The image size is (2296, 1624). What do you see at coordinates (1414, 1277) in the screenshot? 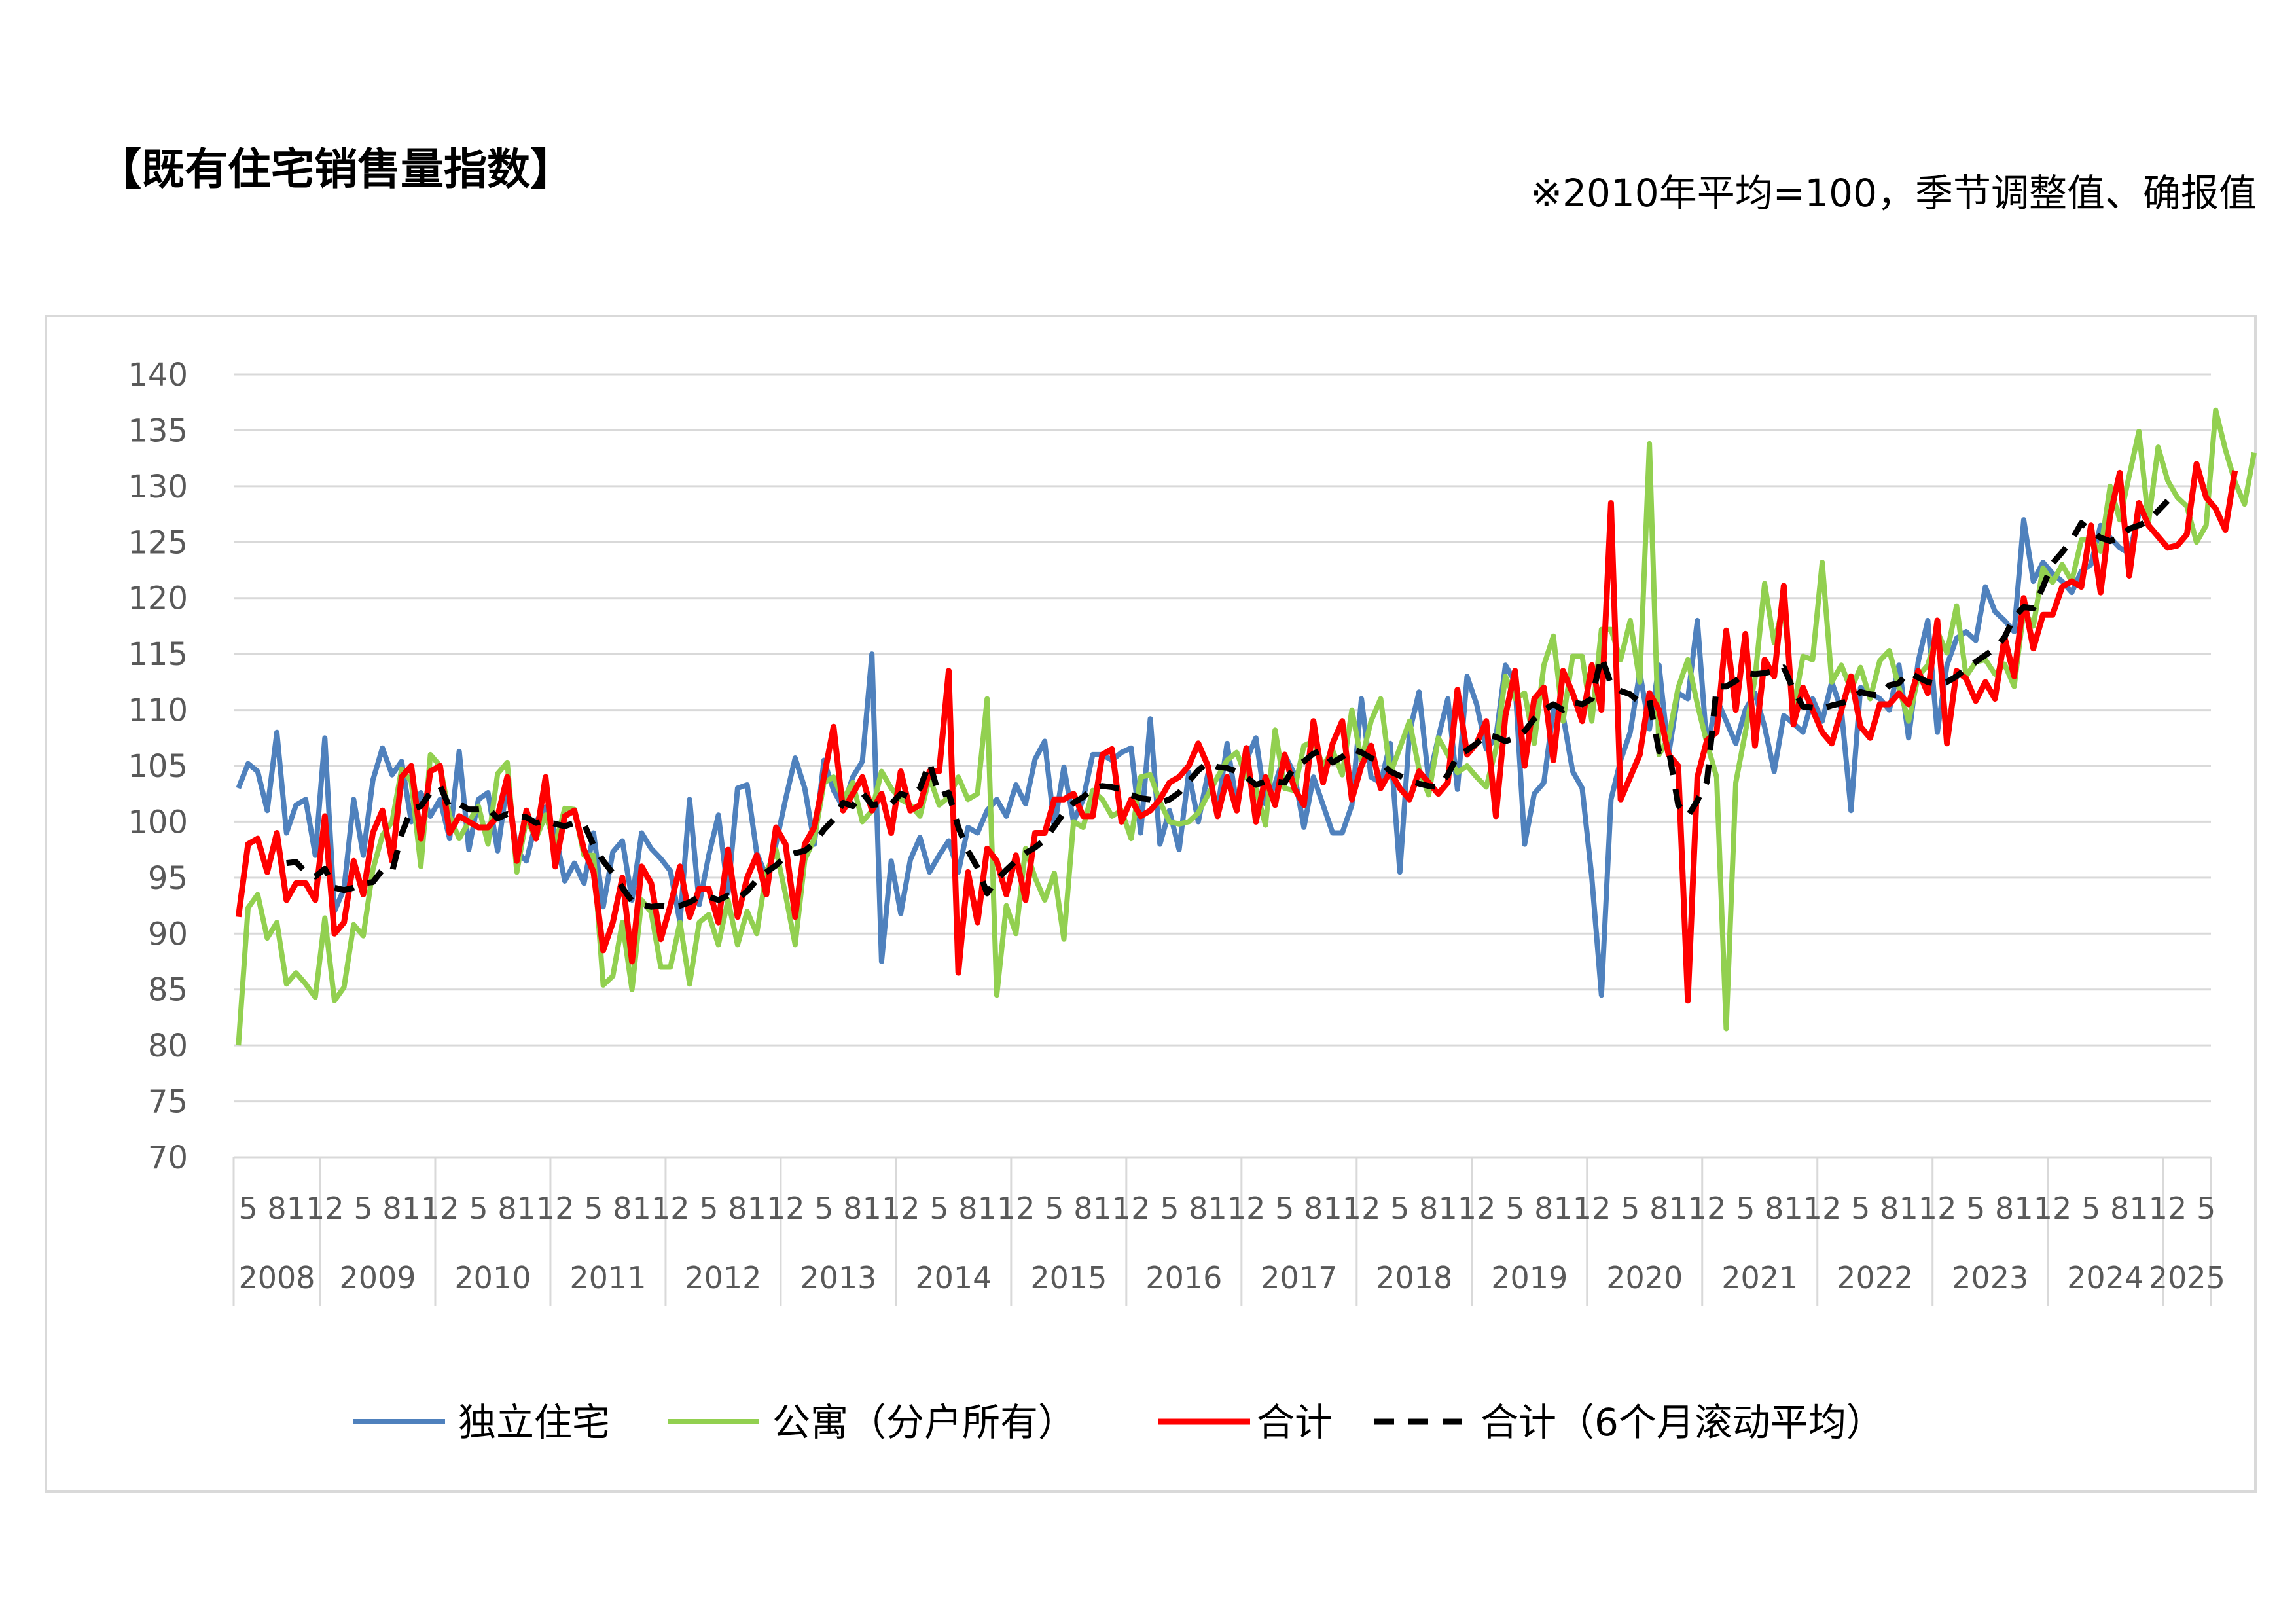
I see `x-year-label: 2018` at bounding box center [1414, 1277].